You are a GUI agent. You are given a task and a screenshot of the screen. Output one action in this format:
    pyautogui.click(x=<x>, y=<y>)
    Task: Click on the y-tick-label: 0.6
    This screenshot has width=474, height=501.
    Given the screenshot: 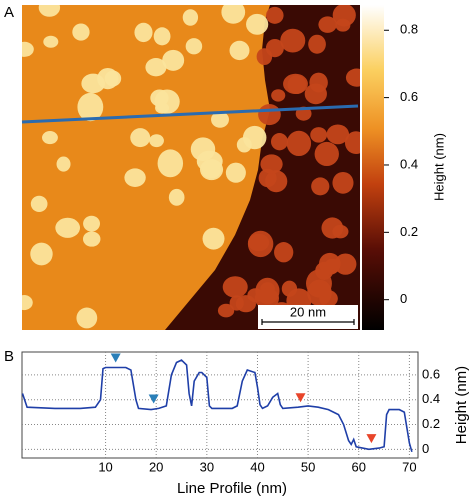 What is the action you would take?
    pyautogui.click(x=431, y=373)
    